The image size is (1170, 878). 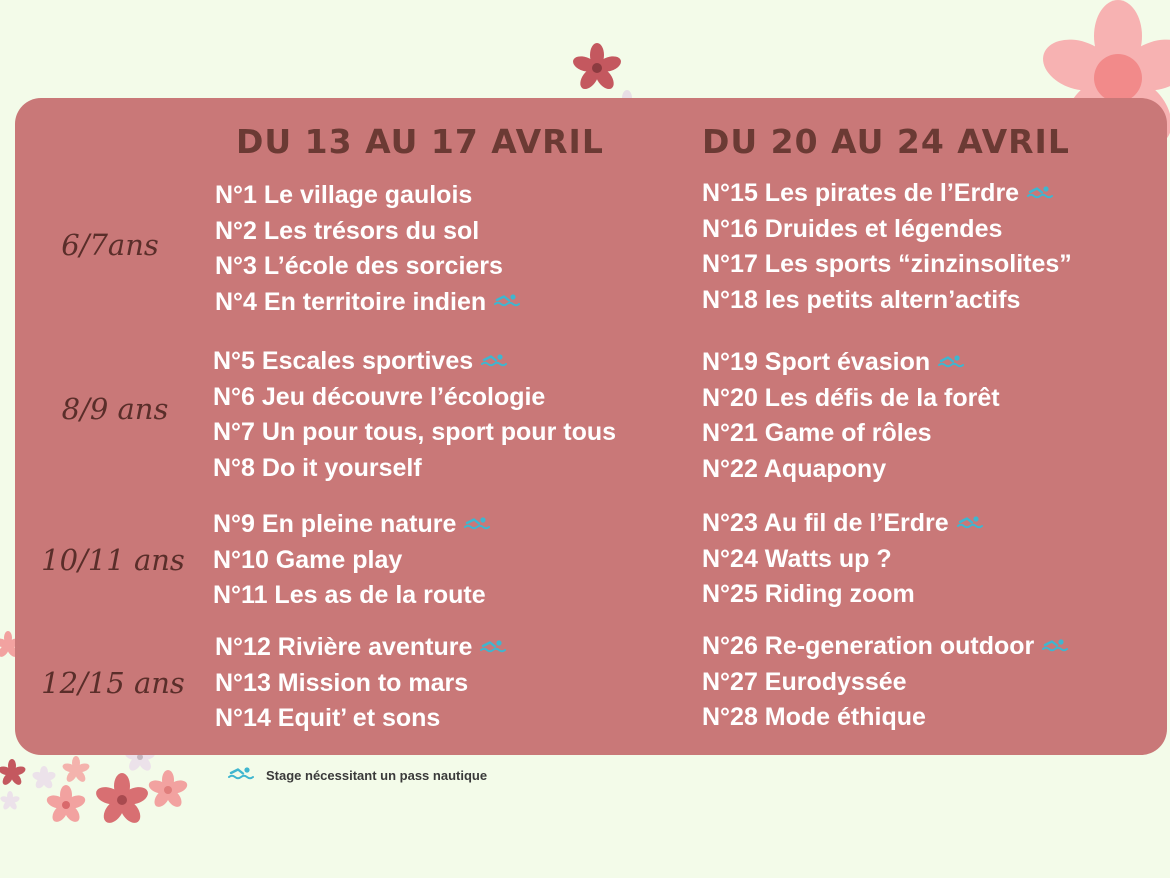 What do you see at coordinates (343, 361) in the screenshot?
I see `stage-label: N°5 Escales sportives` at bounding box center [343, 361].